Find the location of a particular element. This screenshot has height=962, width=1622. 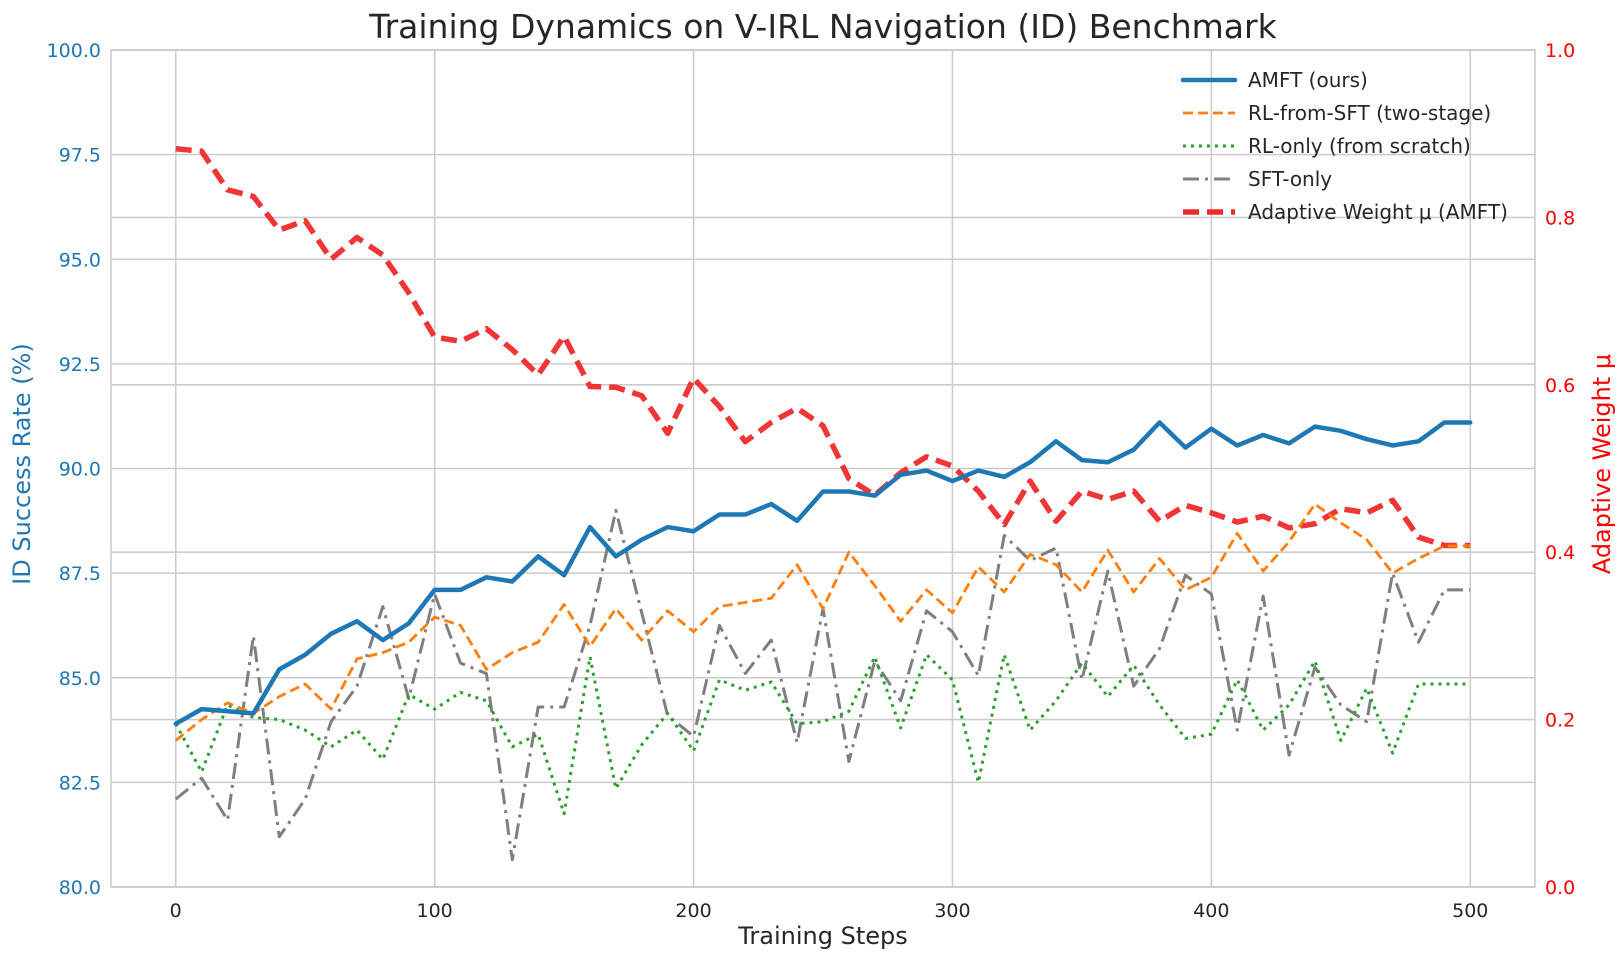

legend-label: RL-from-SFT (two-stage) is located at coordinates (1369, 113).